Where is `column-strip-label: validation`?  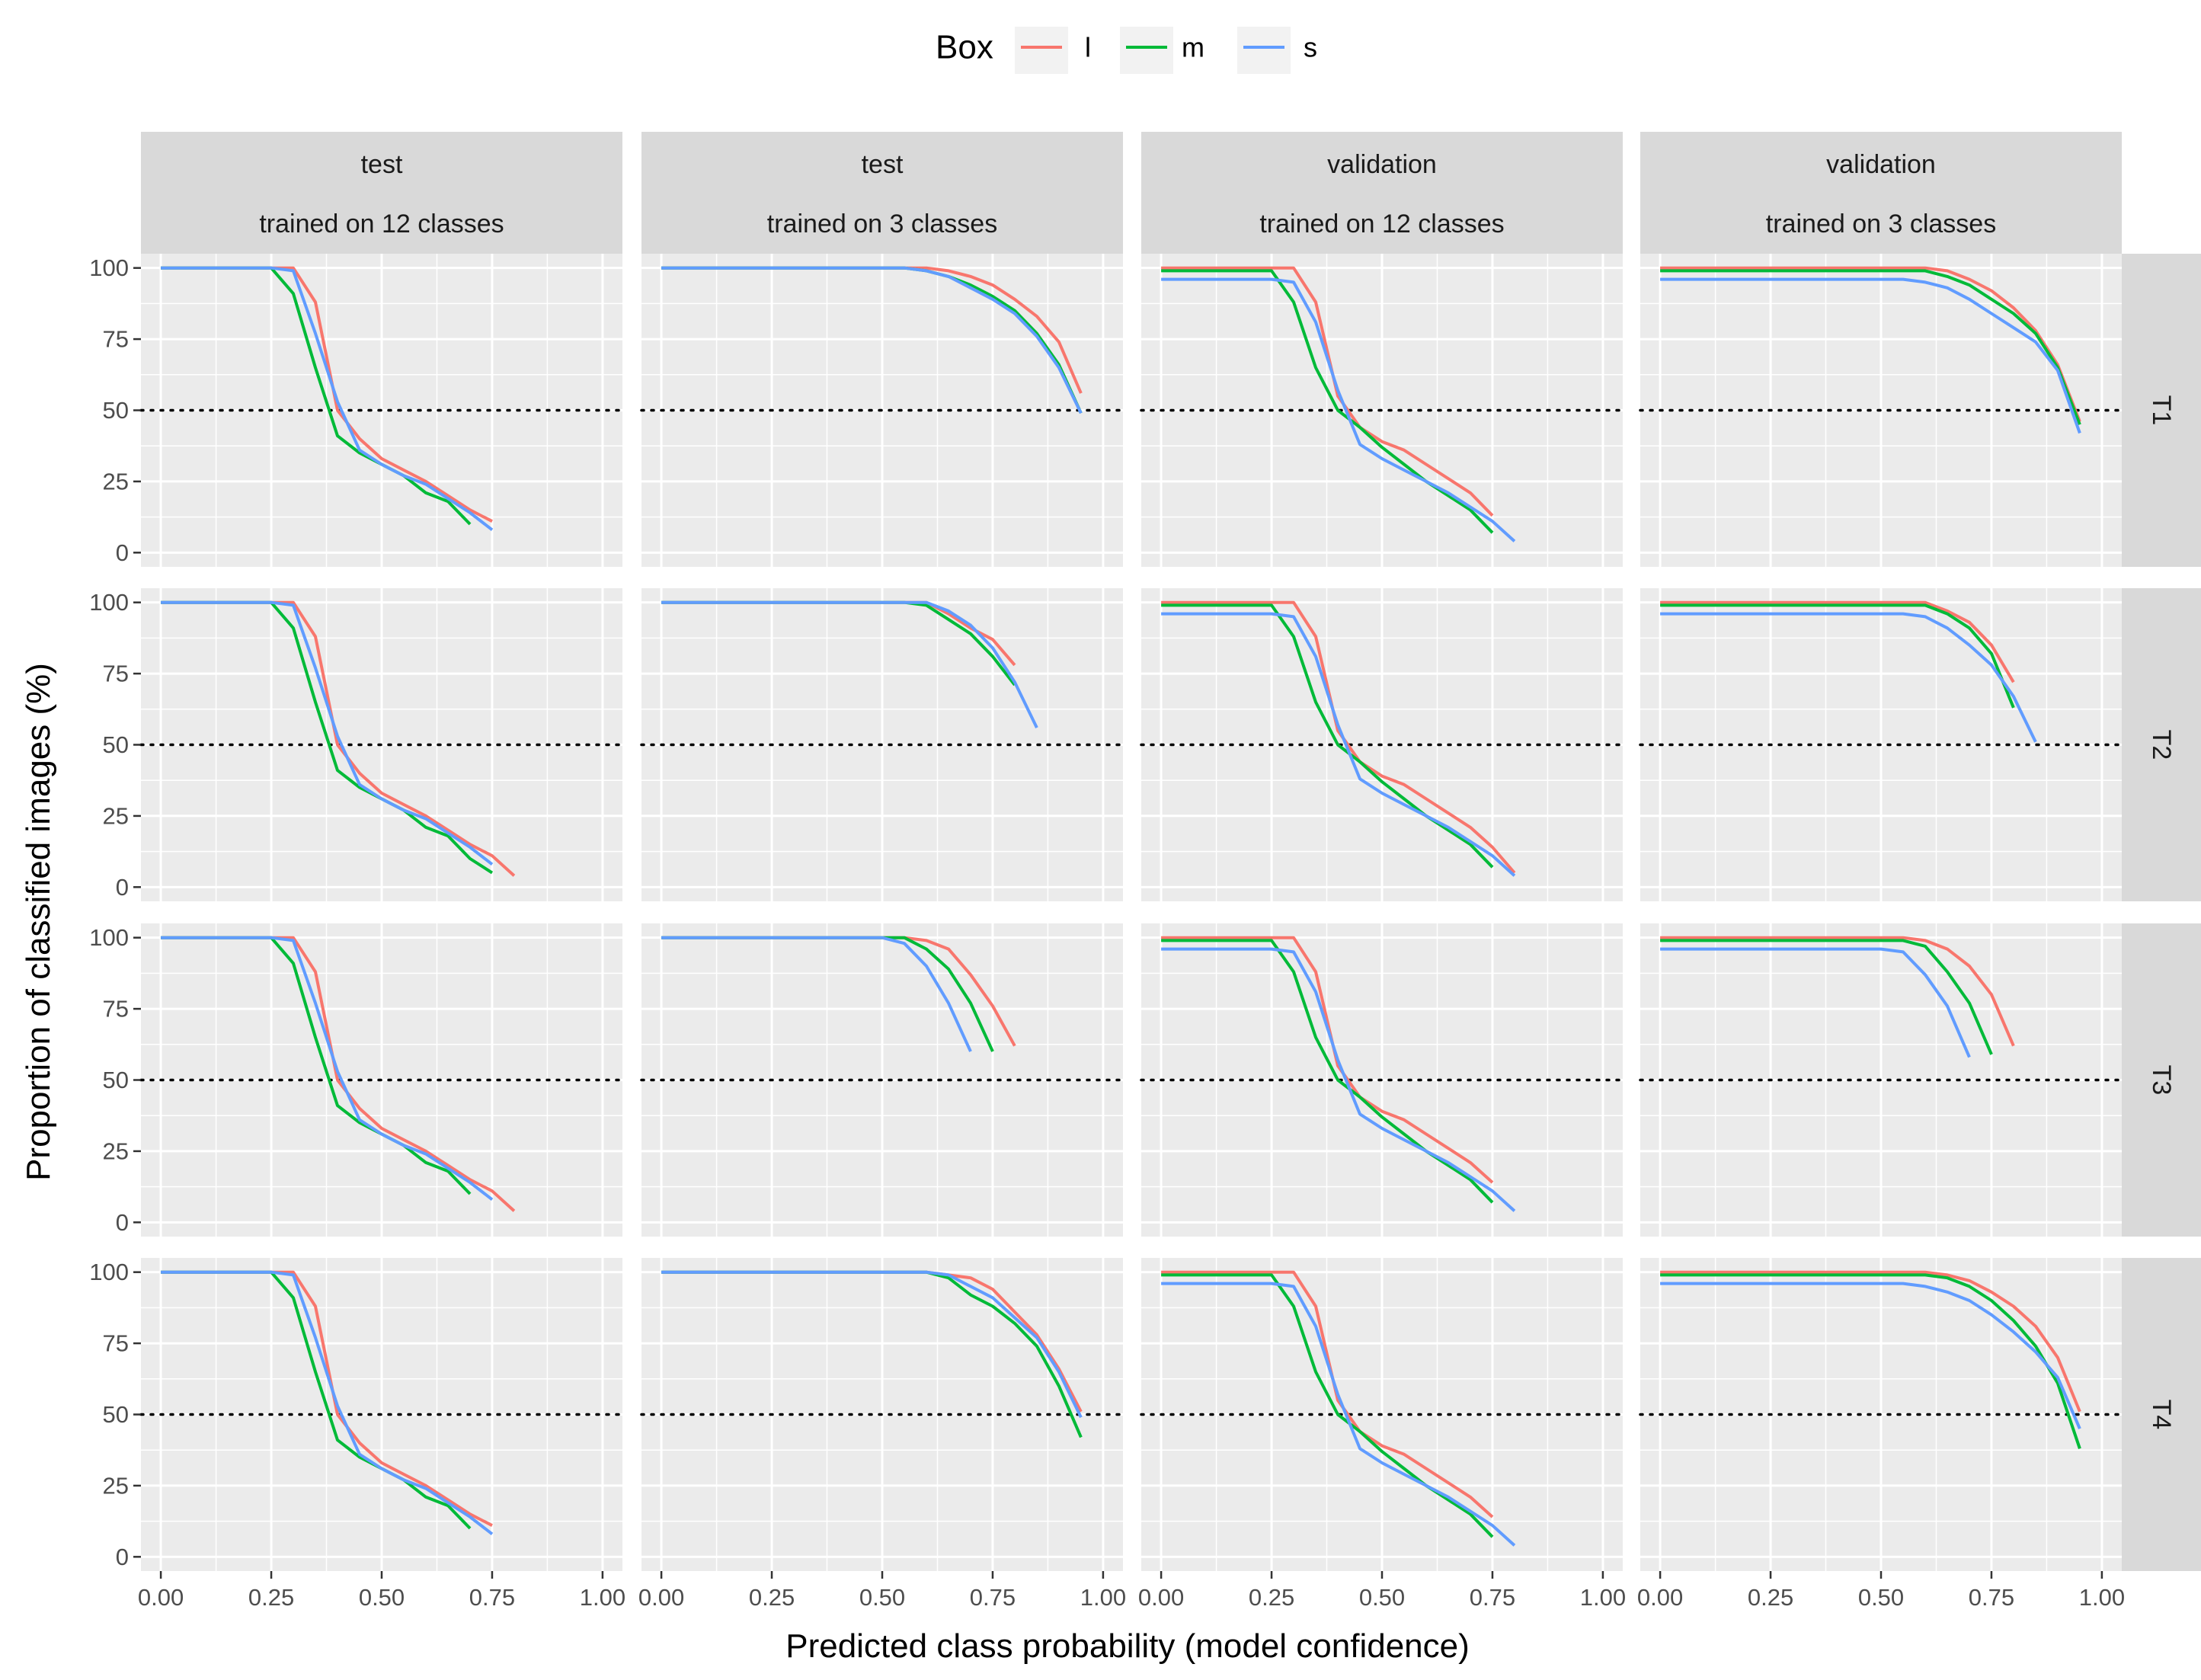 column-strip-label: validation is located at coordinates (1382, 164).